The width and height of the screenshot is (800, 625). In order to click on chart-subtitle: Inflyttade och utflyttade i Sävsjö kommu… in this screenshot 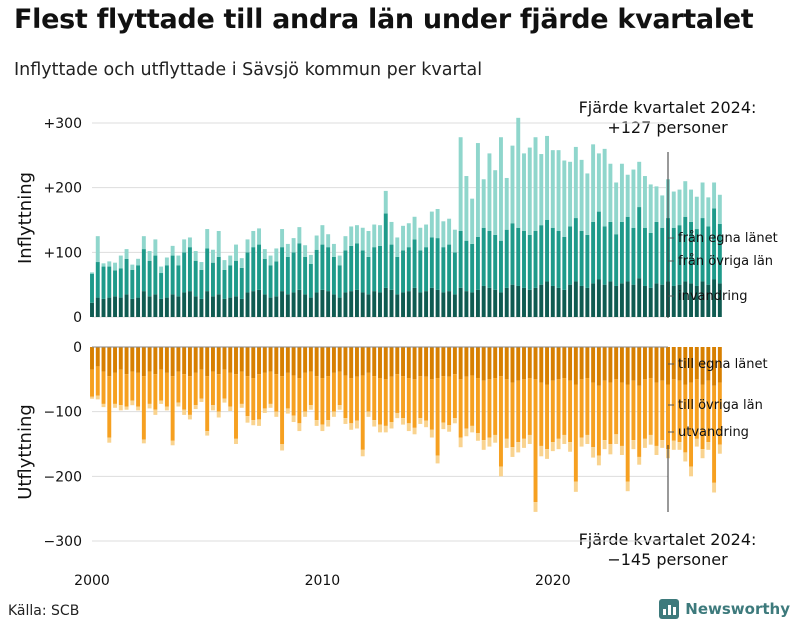, I will do `click(248, 70)`.